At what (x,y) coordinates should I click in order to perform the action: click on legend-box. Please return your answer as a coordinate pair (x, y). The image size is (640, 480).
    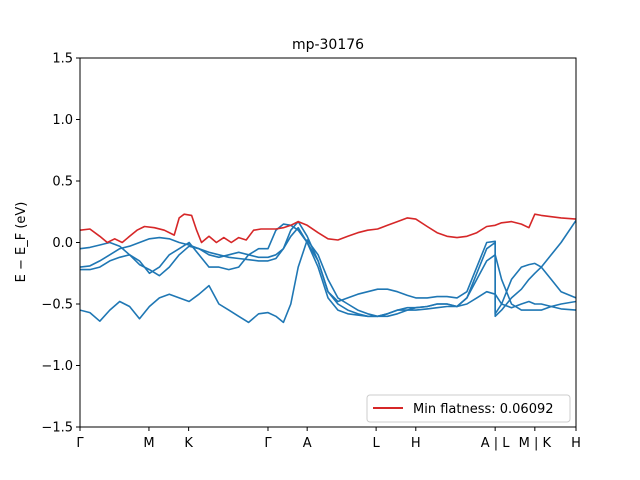
    Looking at the image, I should click on (468, 408).